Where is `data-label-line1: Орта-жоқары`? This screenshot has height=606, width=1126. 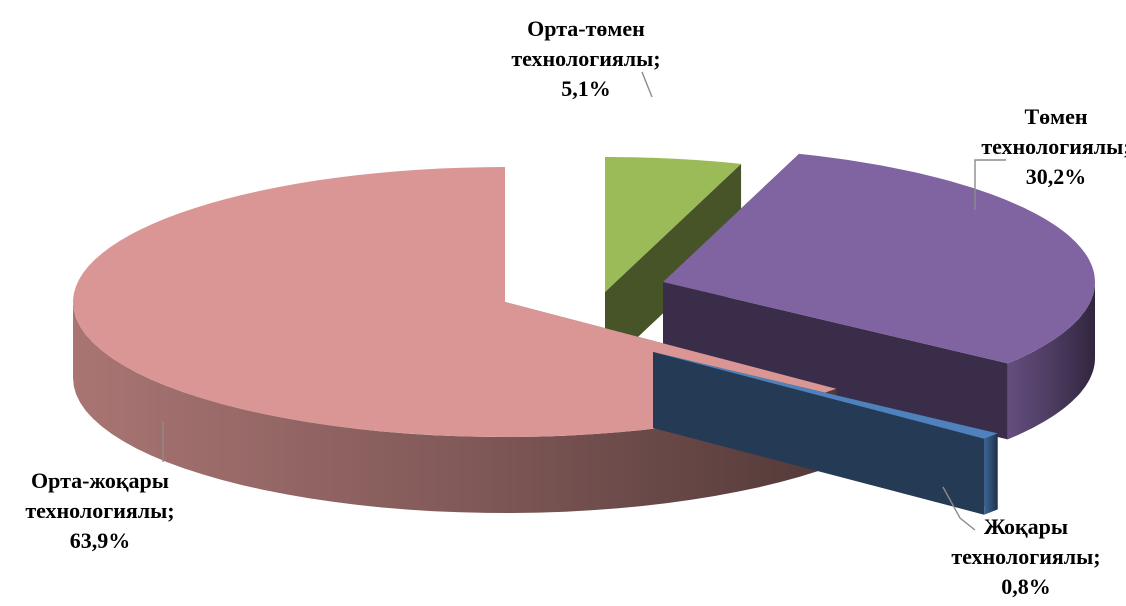 data-label-line1: Орта-жоқары is located at coordinates (100, 480).